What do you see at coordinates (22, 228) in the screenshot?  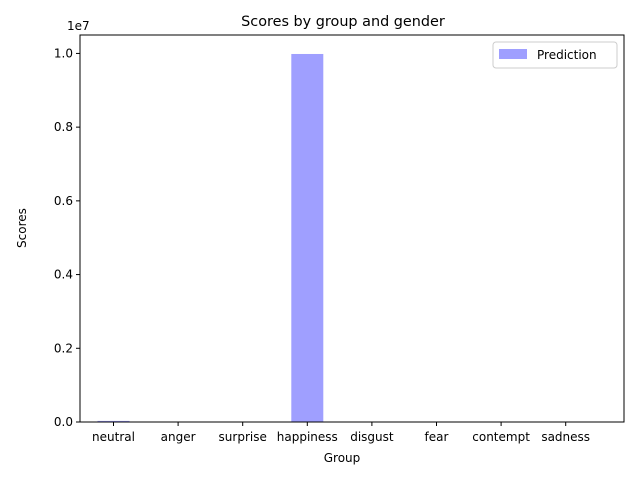 I see `y-axis-label: Scores` at bounding box center [22, 228].